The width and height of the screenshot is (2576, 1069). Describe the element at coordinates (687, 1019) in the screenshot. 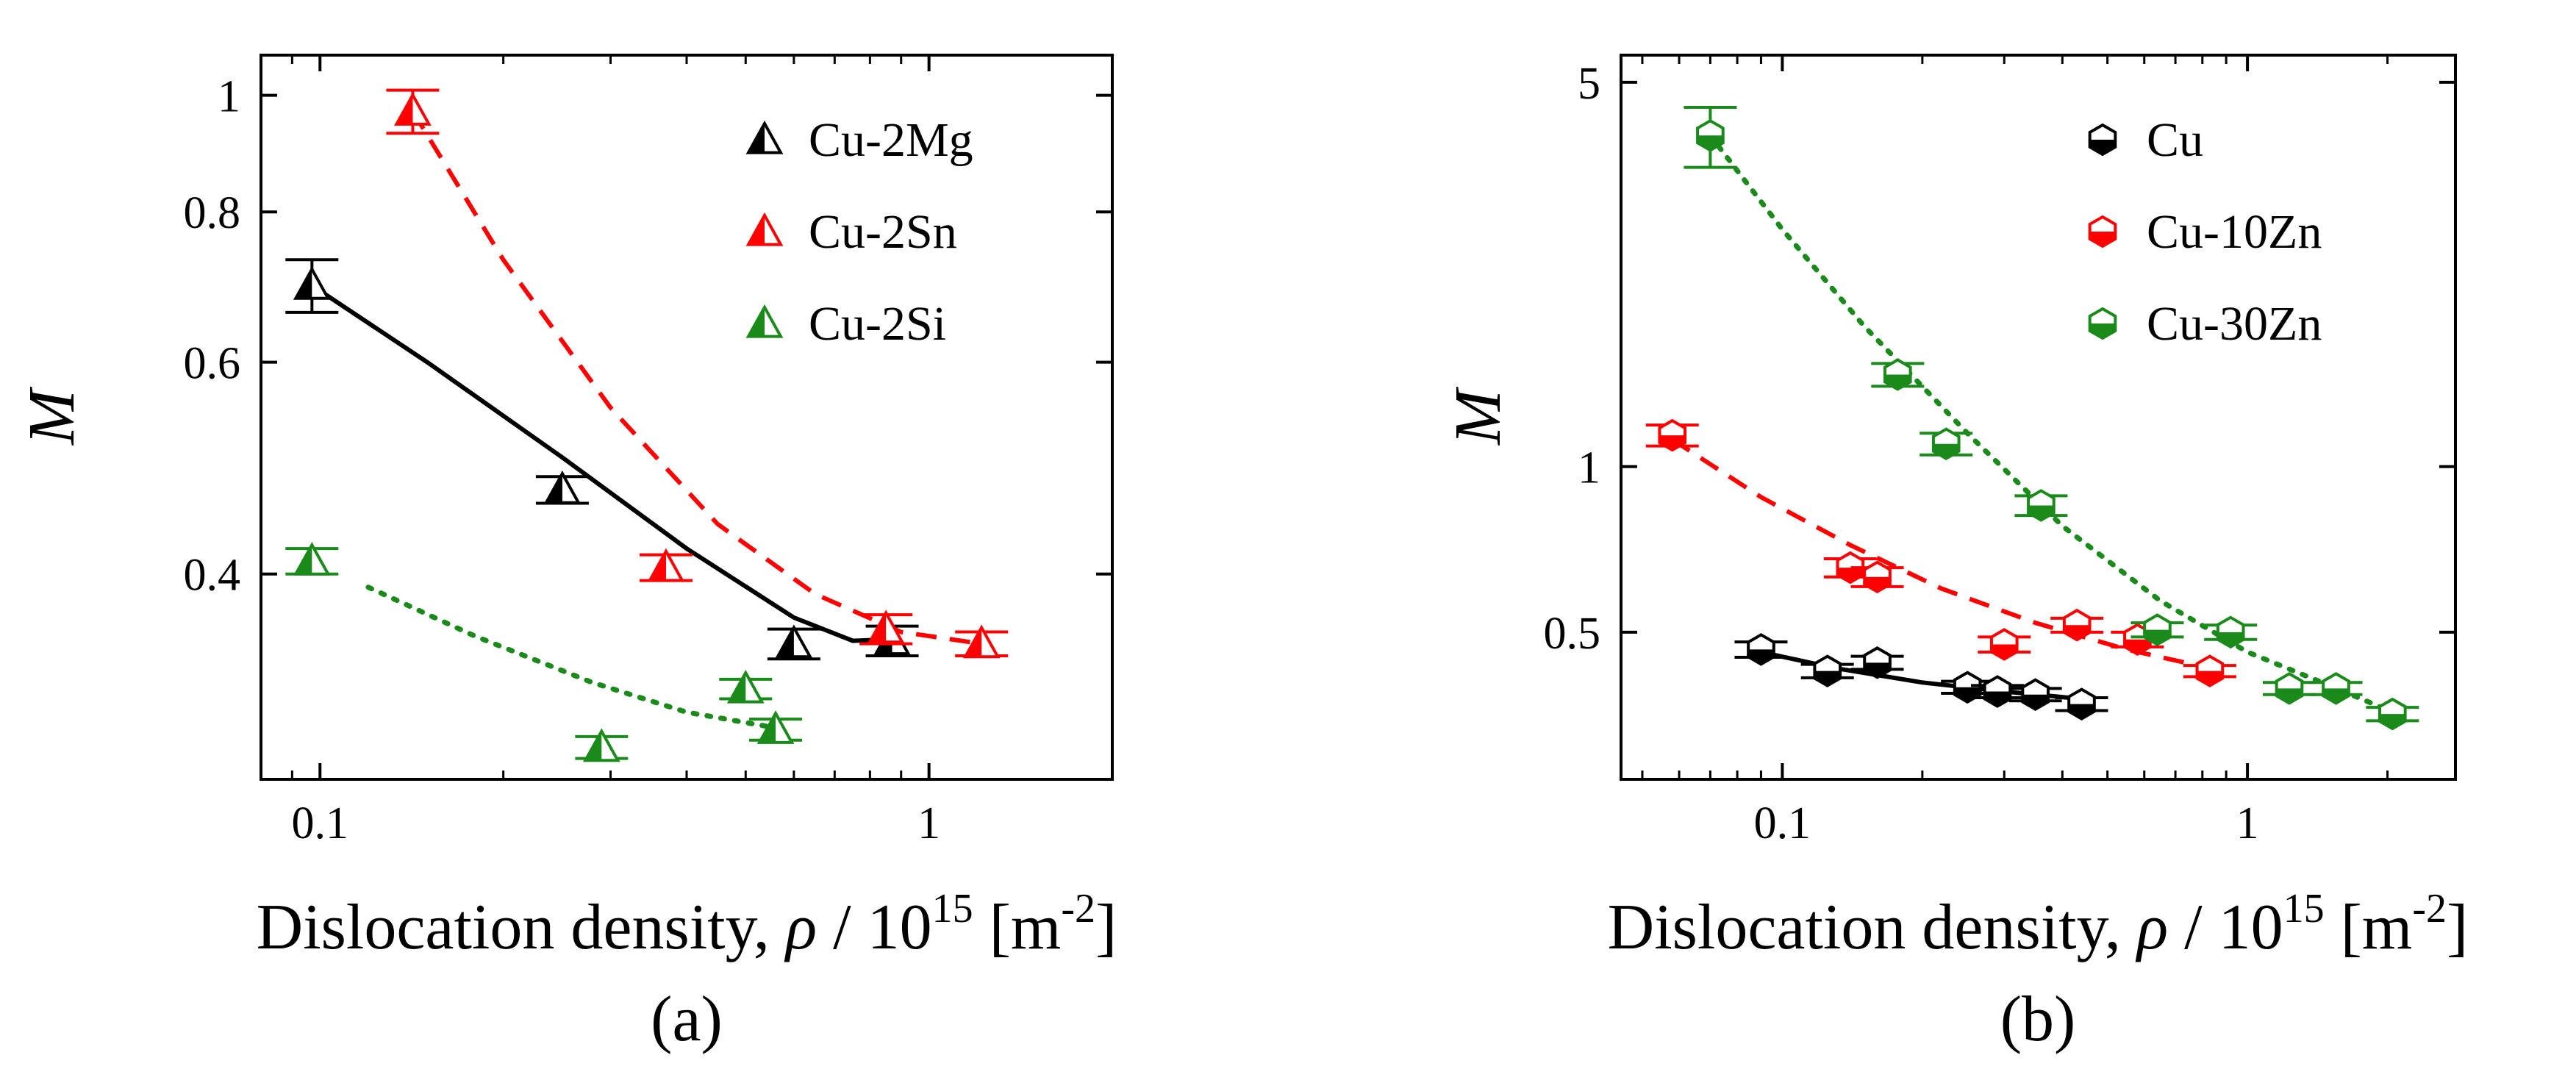

I see `panel-a-caption: (a)` at that location.